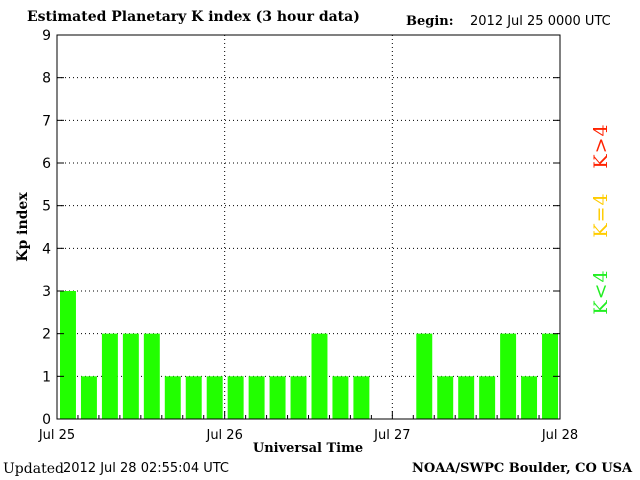 This screenshot has height=480, width=640. What do you see at coordinates (522, 468) in the screenshot?
I see `source-credit: NOAA/SWPC Boulder, CO USA` at bounding box center [522, 468].